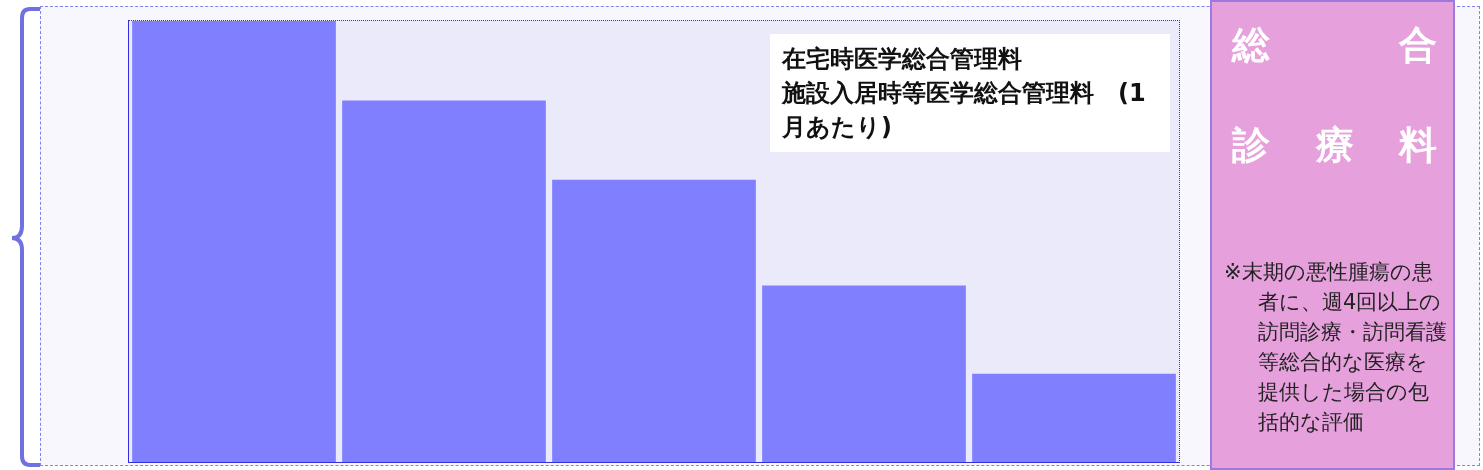  I want to click on text: 在宅時医学総合管理料, so click(902, 59).